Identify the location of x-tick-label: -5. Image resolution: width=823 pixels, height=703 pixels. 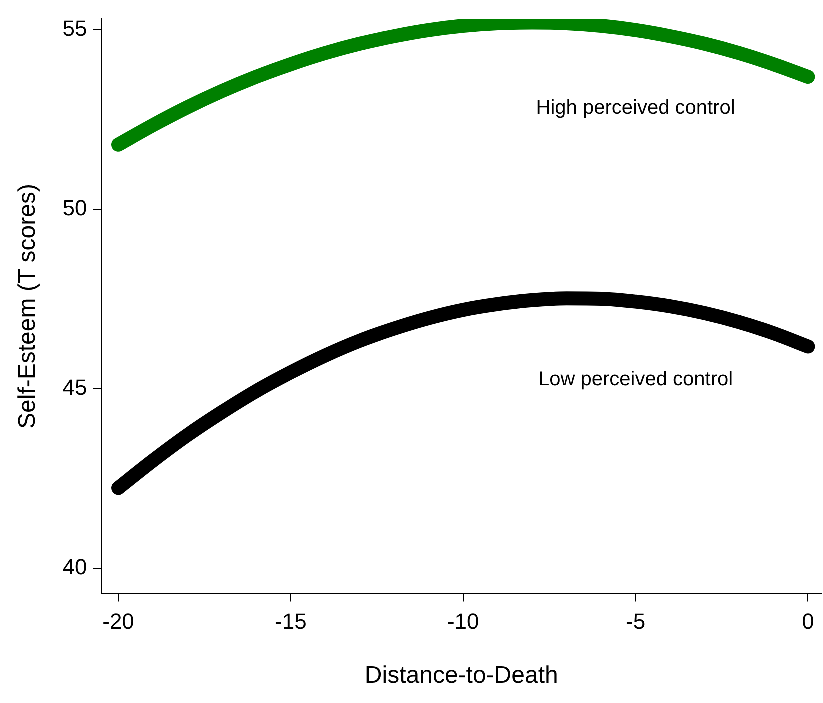
(636, 621).